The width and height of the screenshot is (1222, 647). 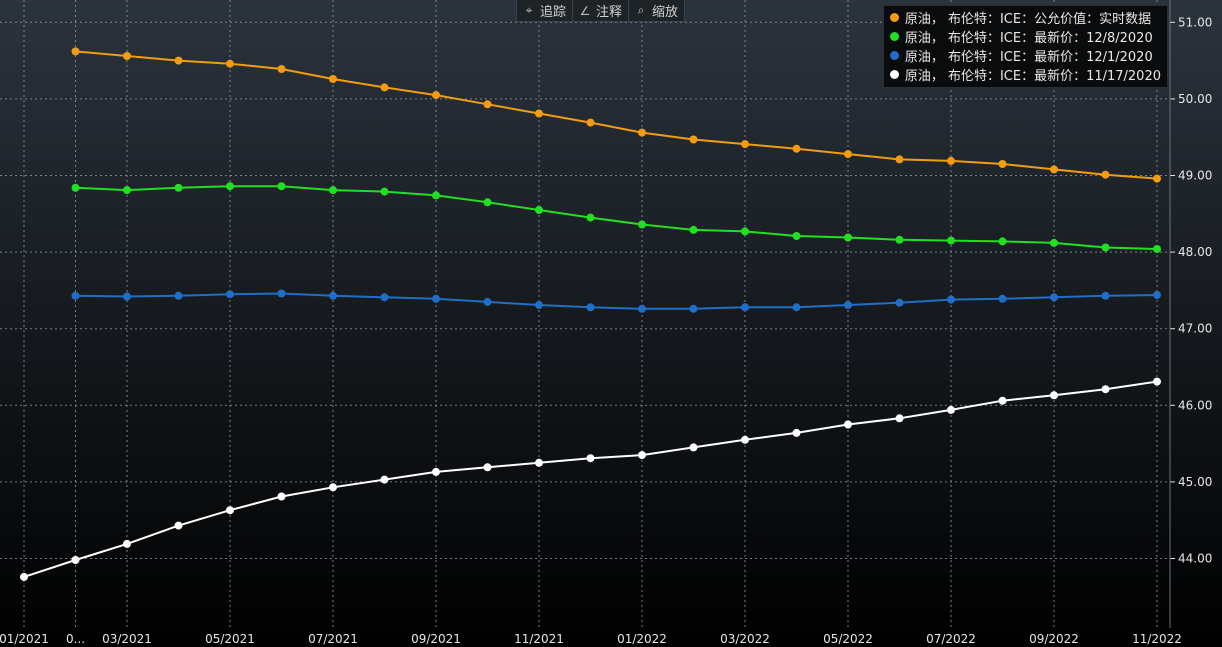 I want to click on y-tick-label: 44.00, so click(x=1195, y=559).